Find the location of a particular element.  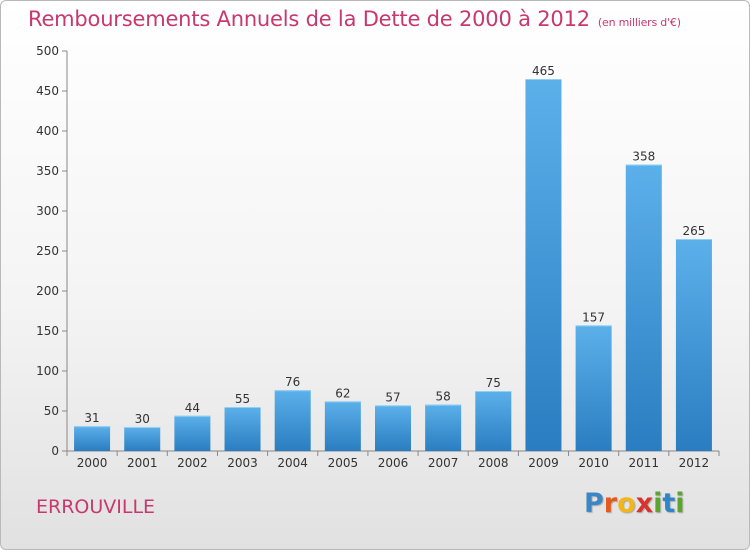

data-label: 76 is located at coordinates (292, 382).